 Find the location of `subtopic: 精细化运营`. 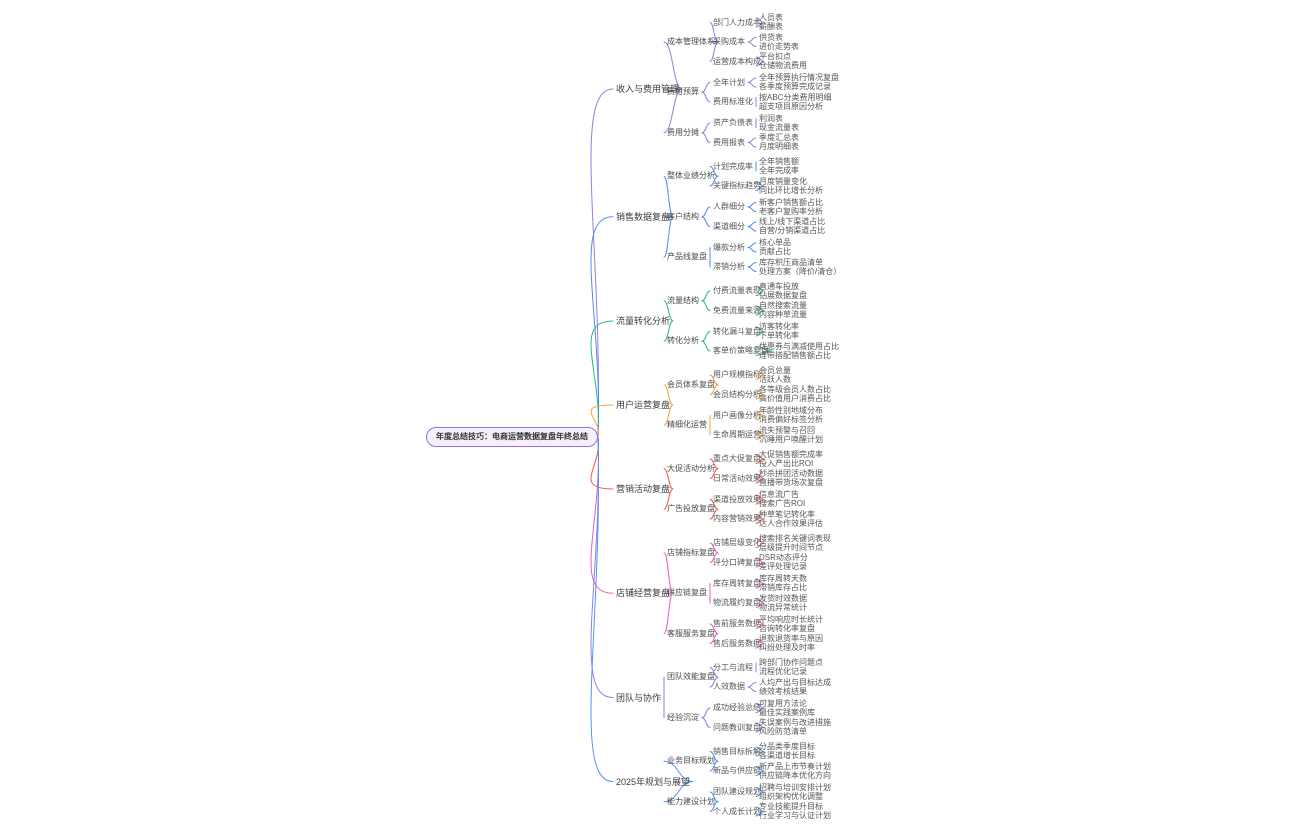

subtopic: 精细化运营 is located at coordinates (687, 425).